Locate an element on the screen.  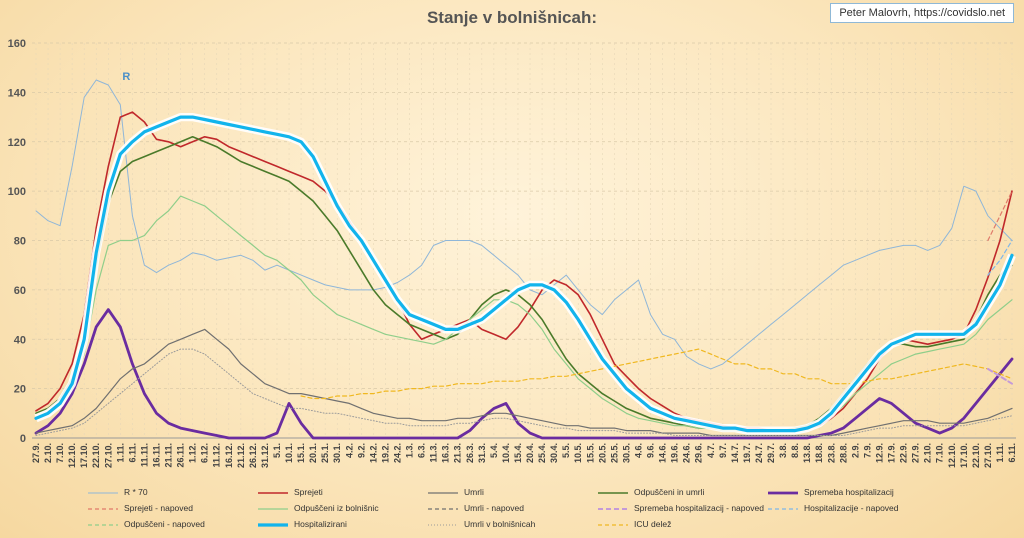
legend-label: ICU delež is located at coordinates (653, 524).